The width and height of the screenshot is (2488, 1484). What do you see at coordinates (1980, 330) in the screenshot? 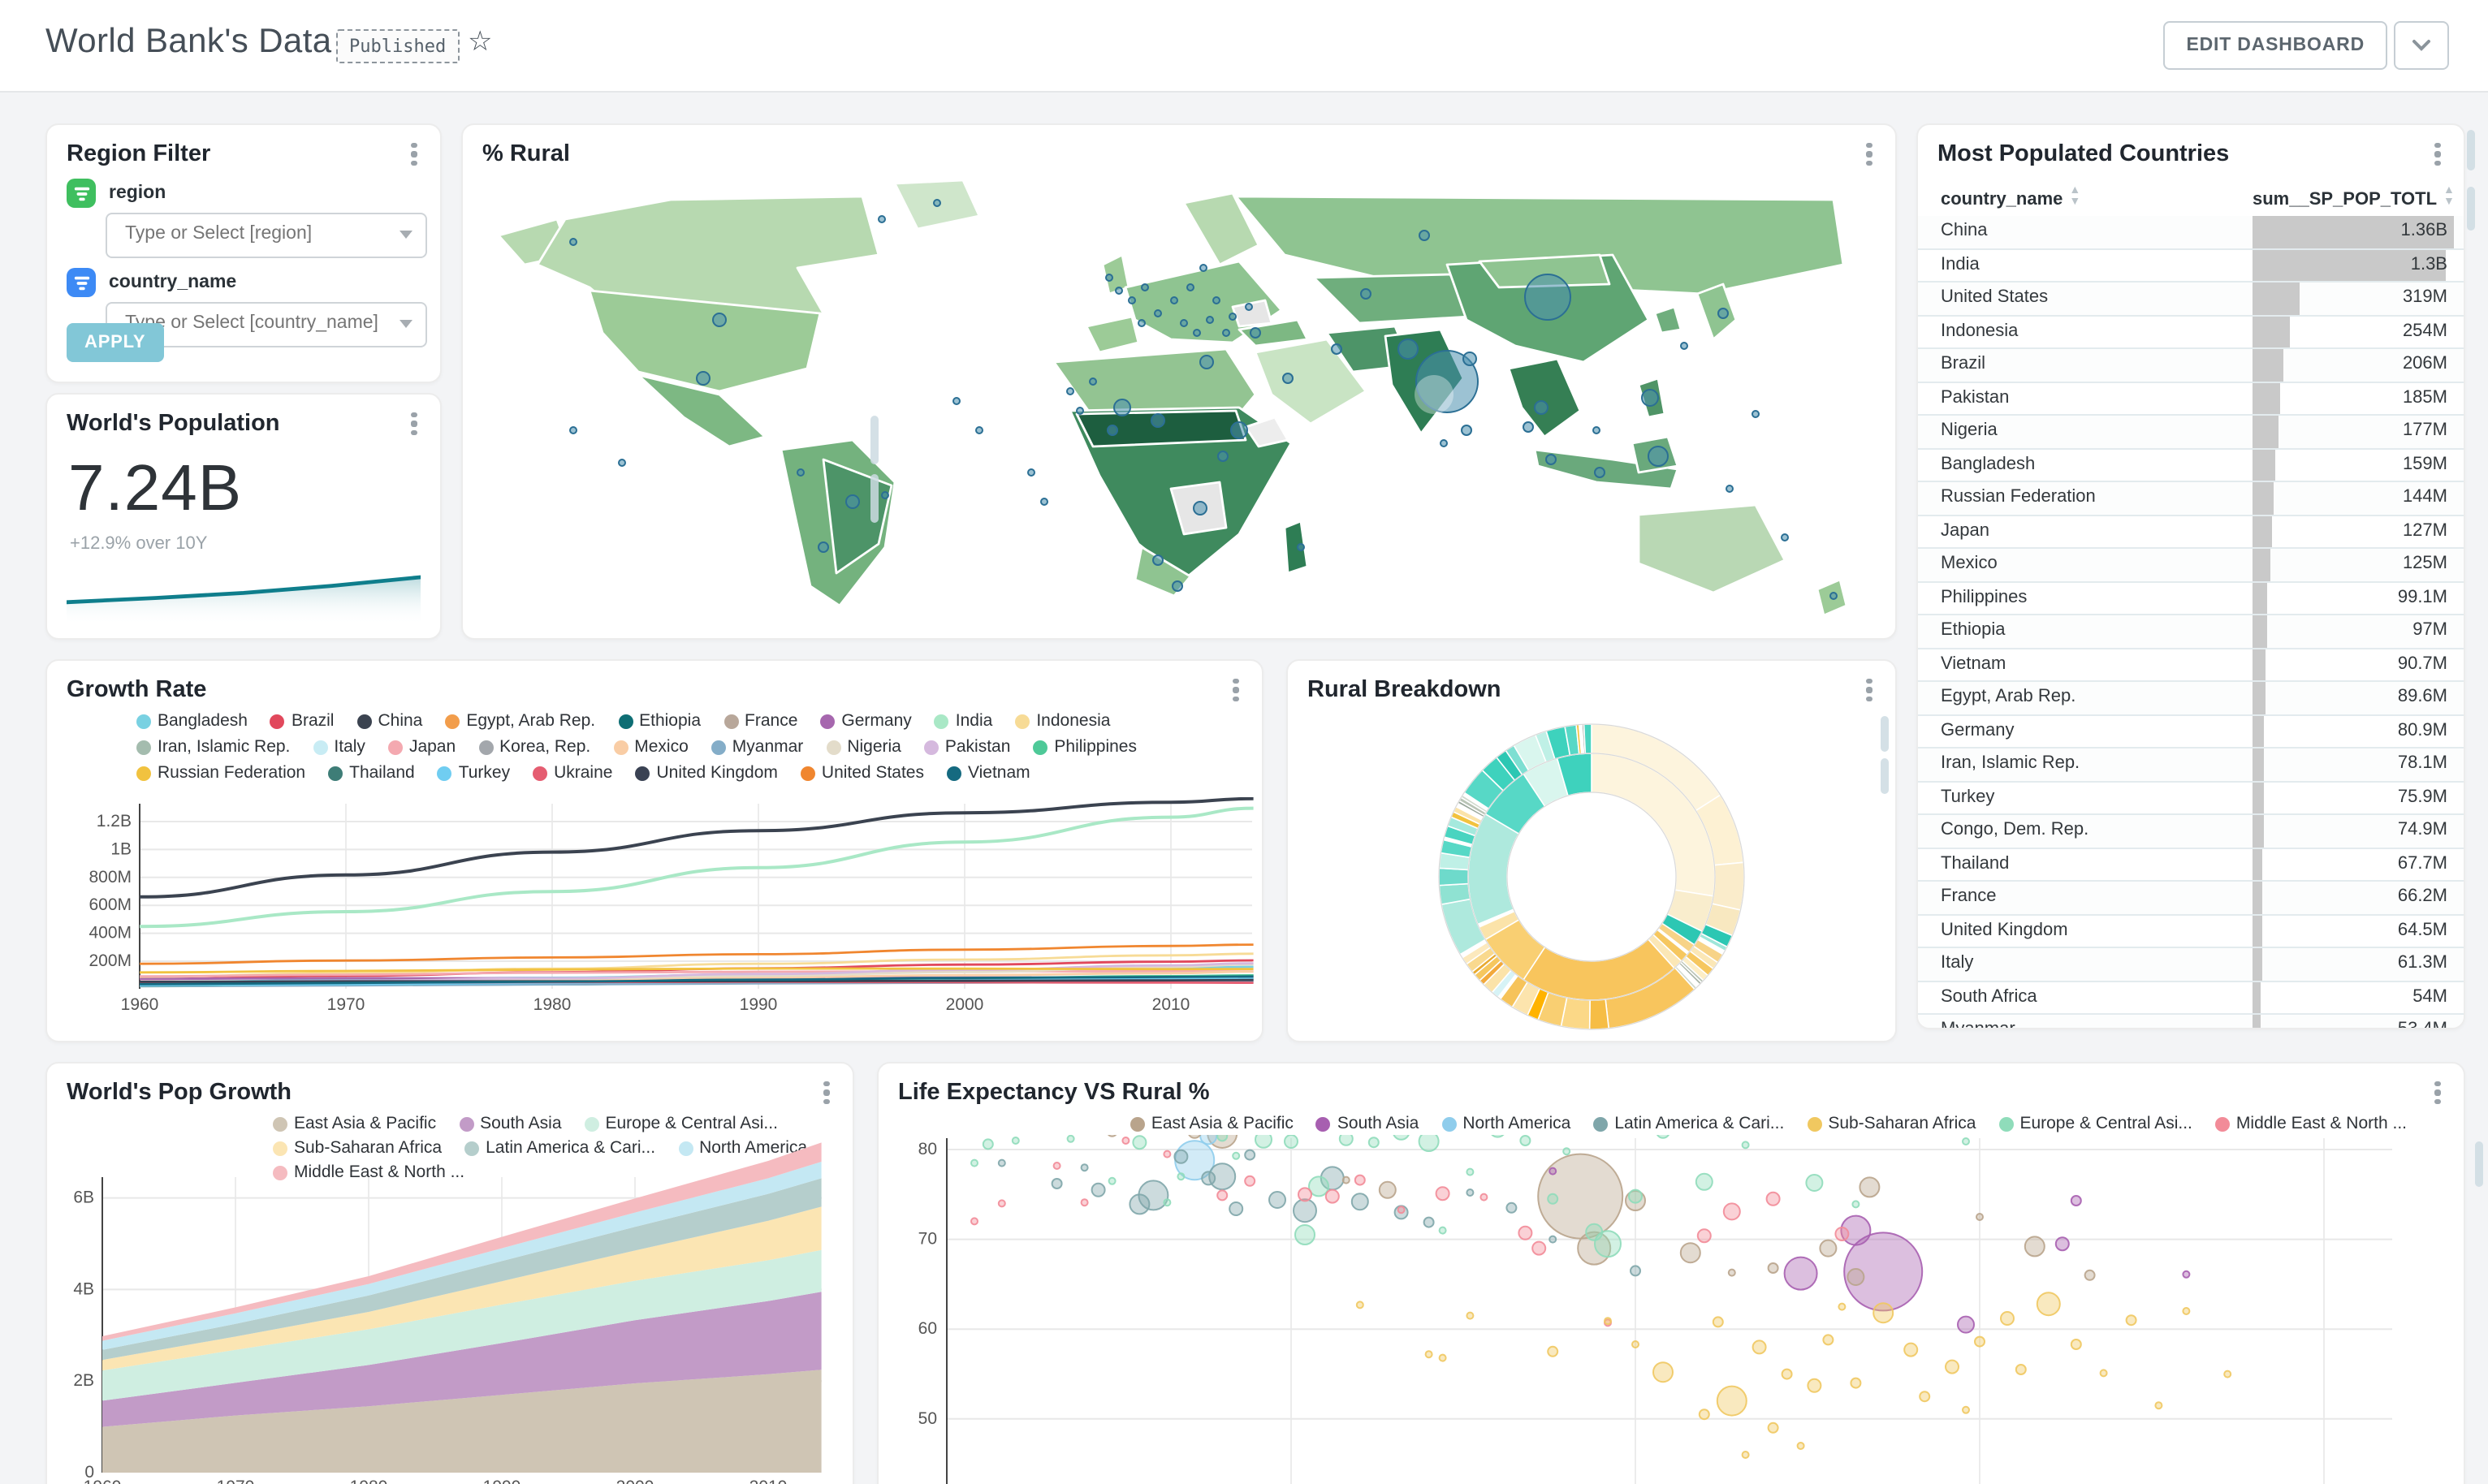
I see `country-name-cell: Indonesia` at bounding box center [1980, 330].